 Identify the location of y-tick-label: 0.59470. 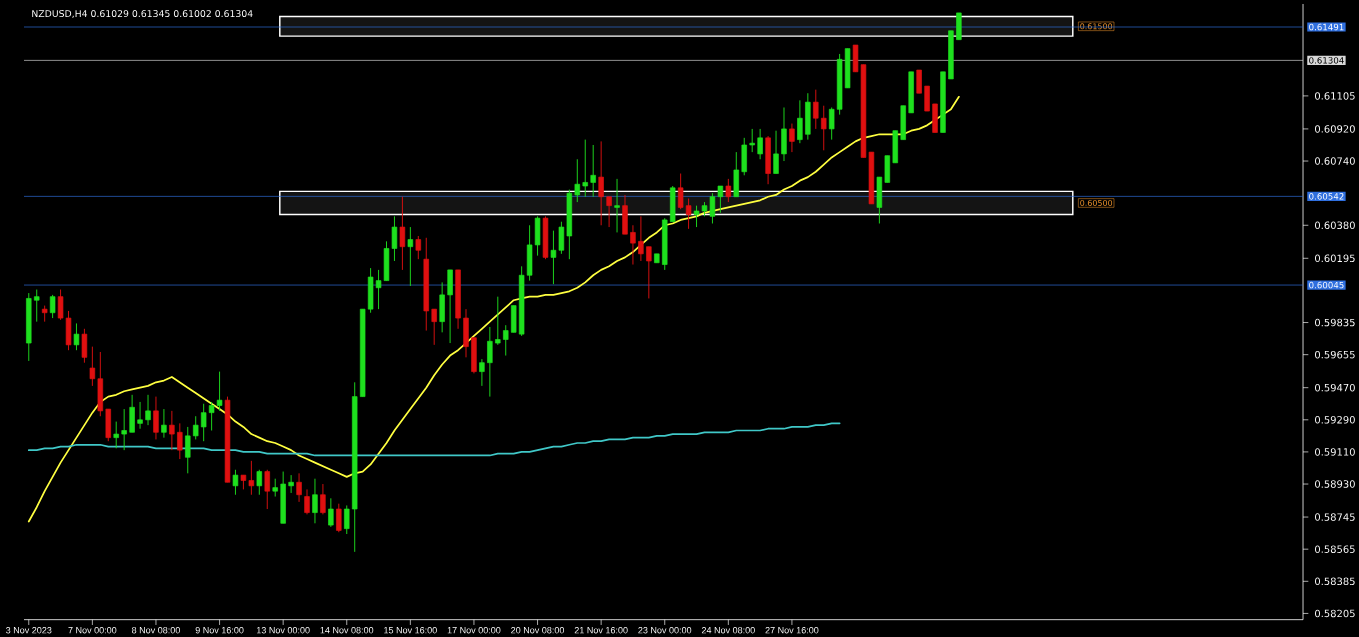
(1335, 387).